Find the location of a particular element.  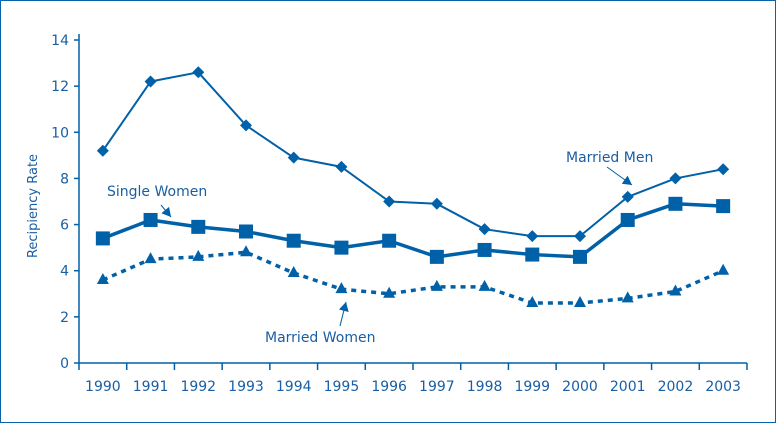

series-label: Married Men is located at coordinates (609, 158).